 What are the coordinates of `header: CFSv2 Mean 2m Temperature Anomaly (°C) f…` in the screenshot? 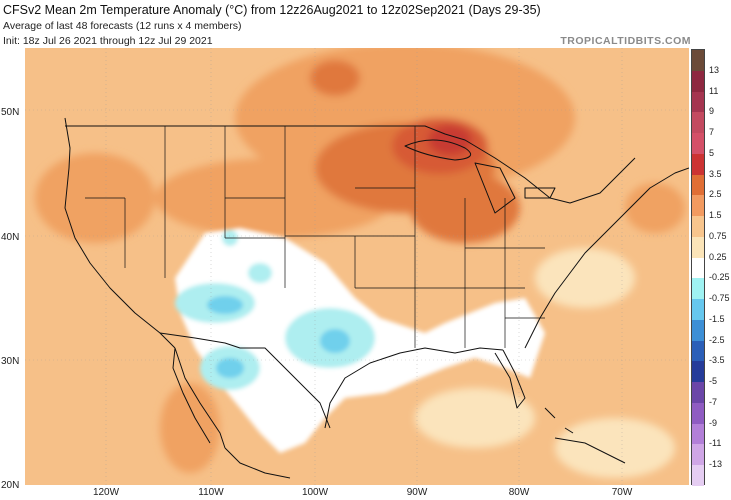 It's located at (365, 24).